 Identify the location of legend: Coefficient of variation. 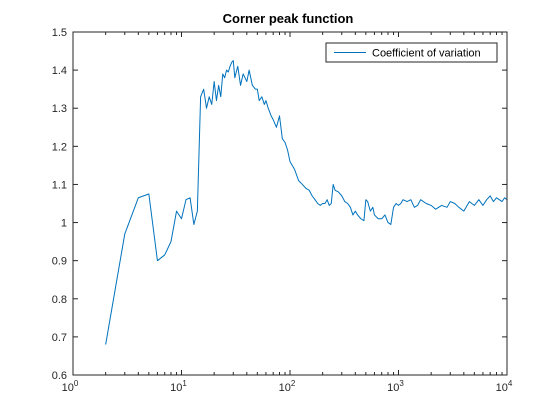
(411, 52).